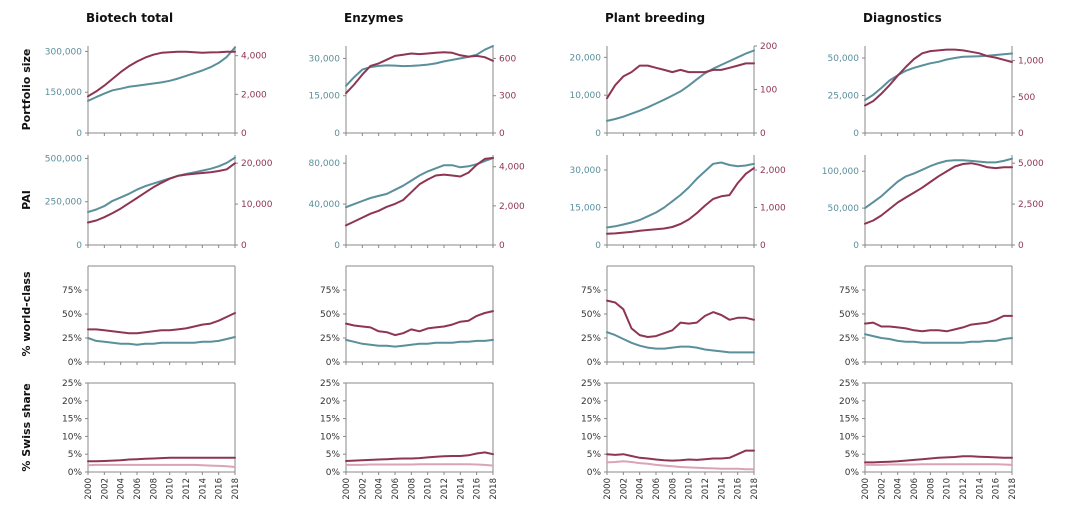 This screenshot has width=1075, height=530. I want to click on y2-tick-label: 10,000, so click(257, 205).